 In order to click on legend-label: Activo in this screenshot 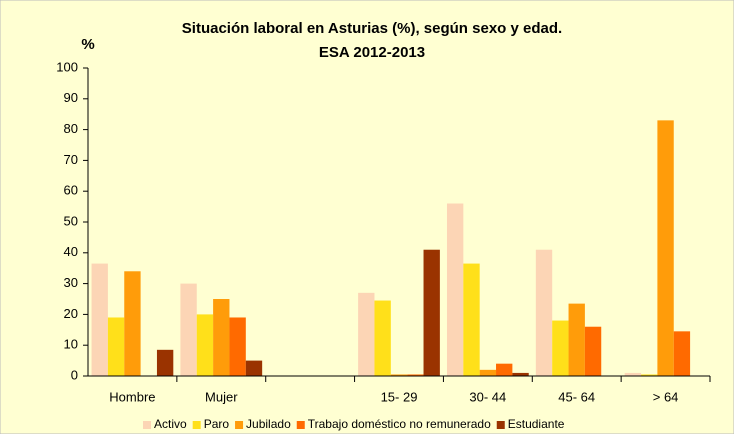, I will do `click(170, 424)`.